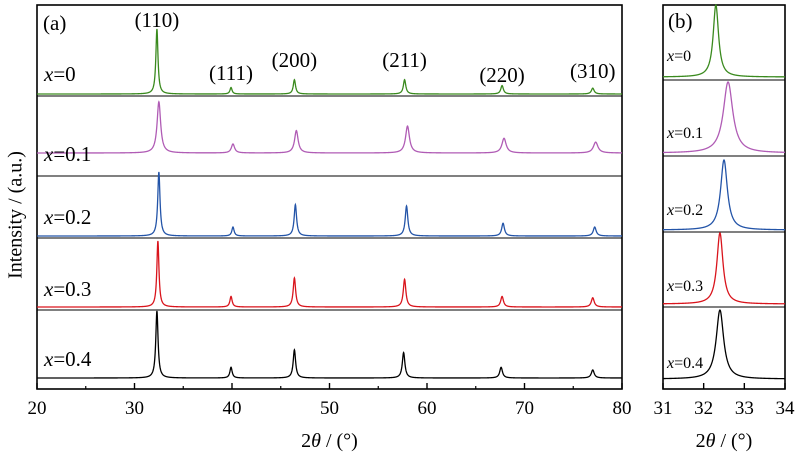 The height and width of the screenshot is (458, 800). I want to click on peak-label: (110), so click(157, 20).